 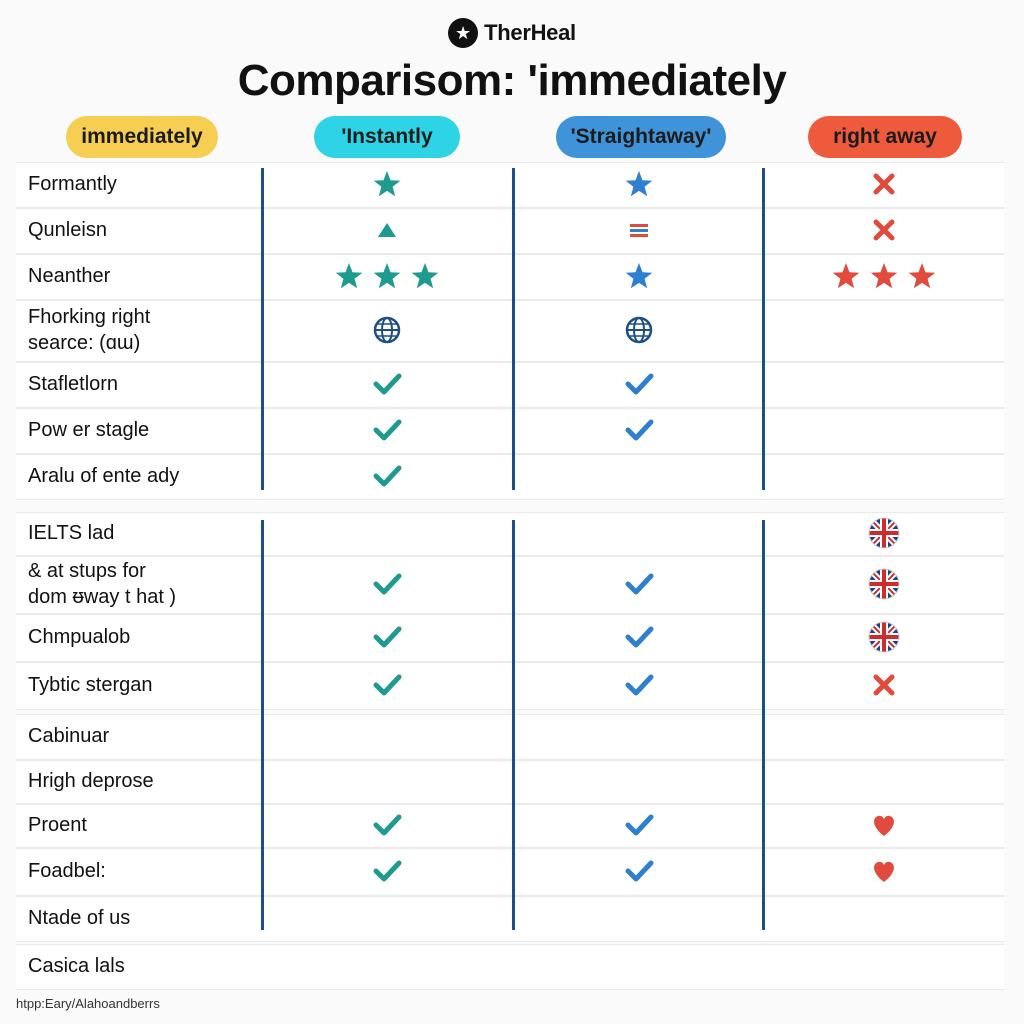 I want to click on row-label: Chmpualob, so click(x=79, y=637).